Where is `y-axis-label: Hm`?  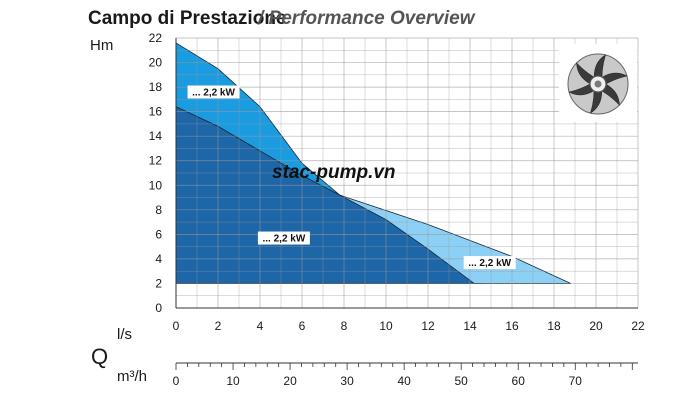
y-axis-label: Hm is located at coordinates (101, 45).